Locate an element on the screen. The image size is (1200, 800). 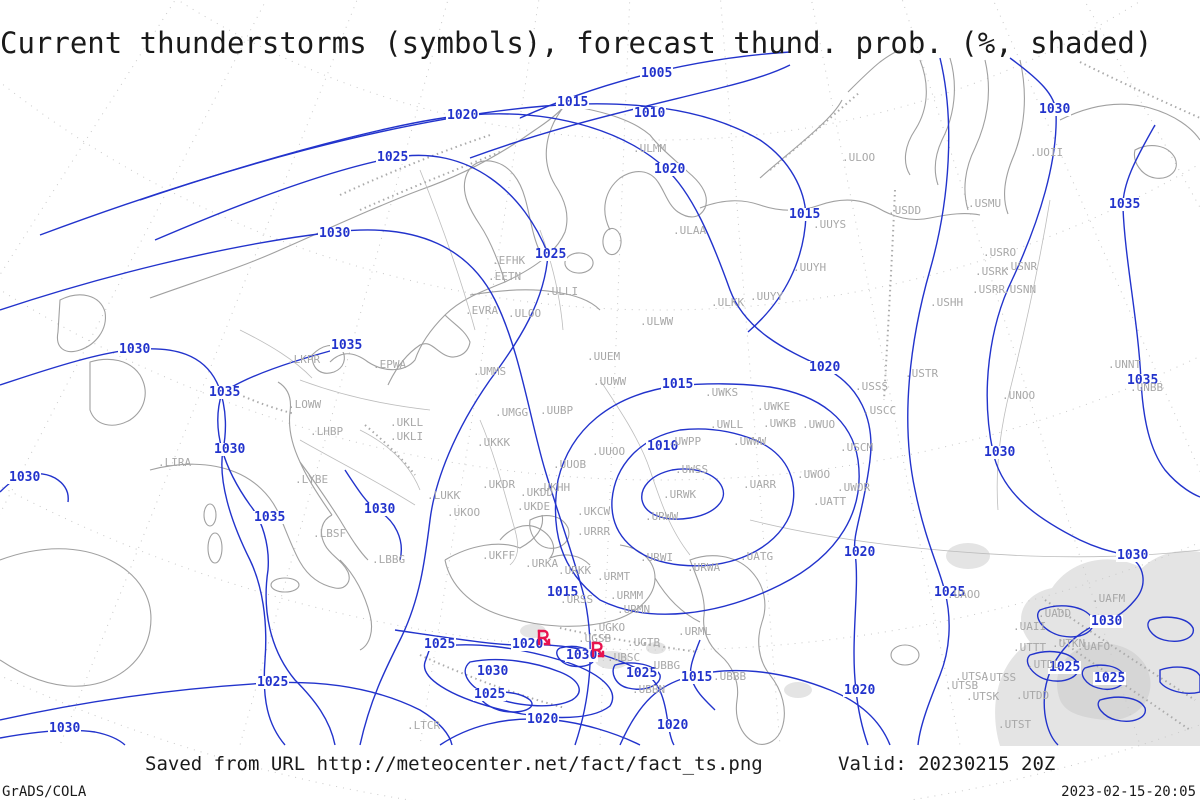
station-label: .UUBP is located at coordinates (557, 410).